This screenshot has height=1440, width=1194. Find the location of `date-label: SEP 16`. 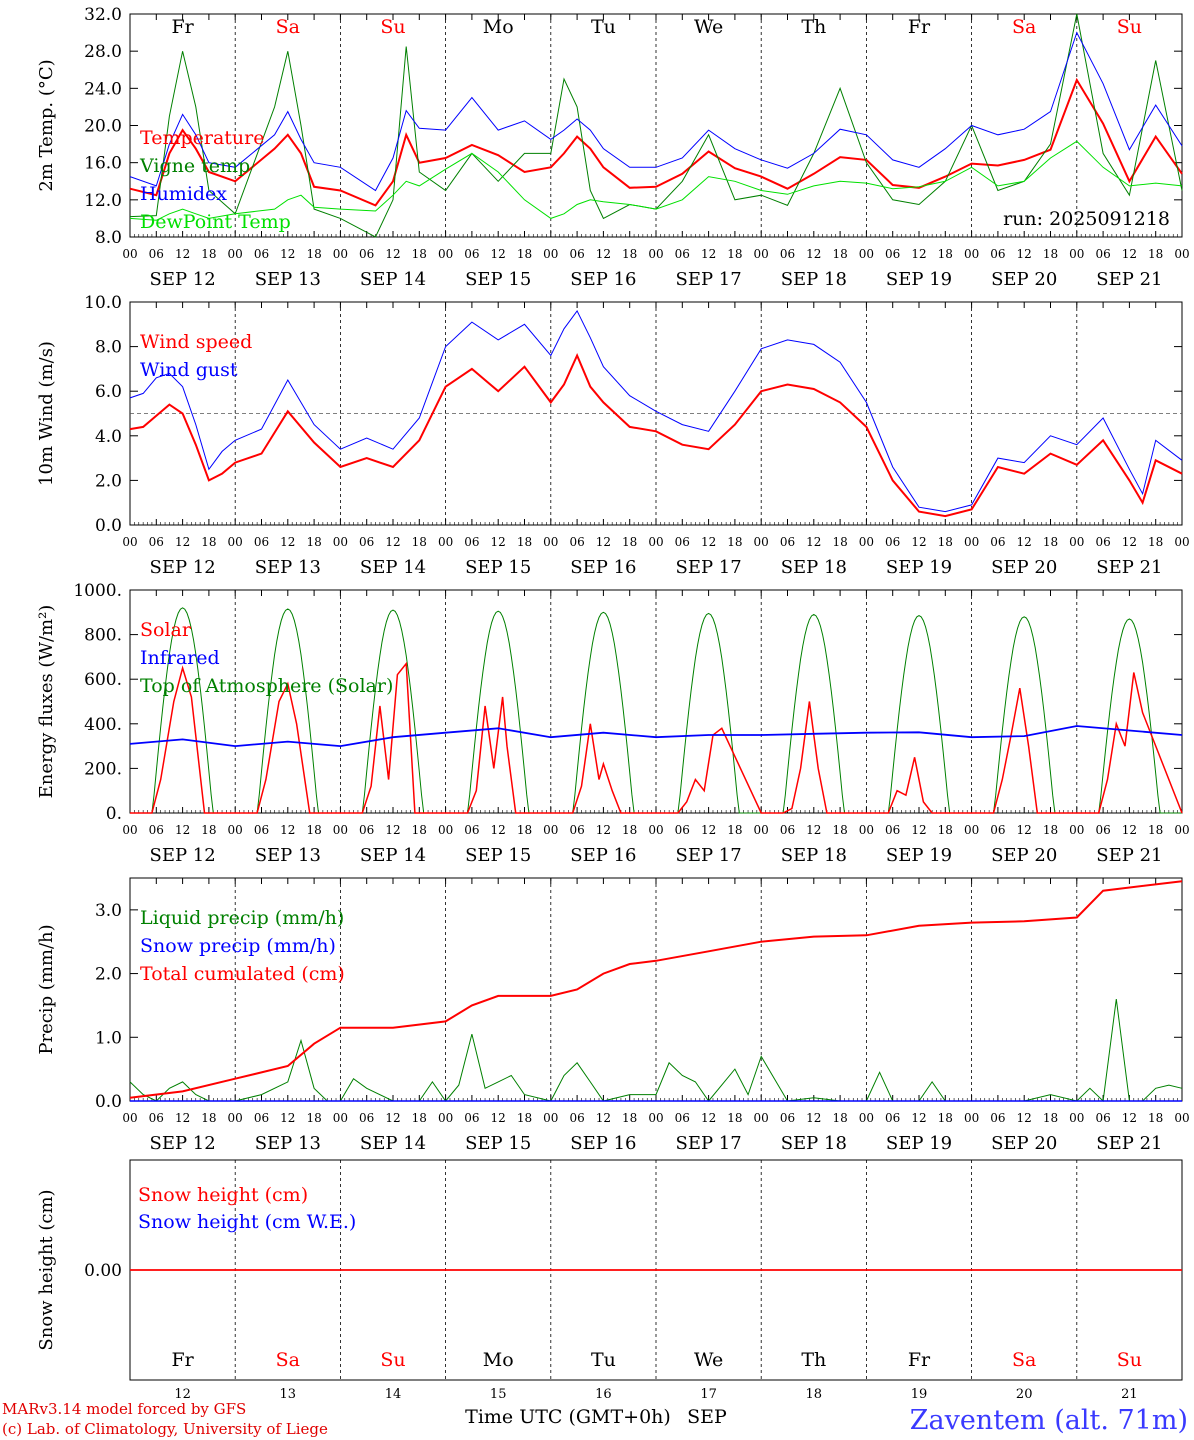

date-label: SEP 16 is located at coordinates (603, 279).